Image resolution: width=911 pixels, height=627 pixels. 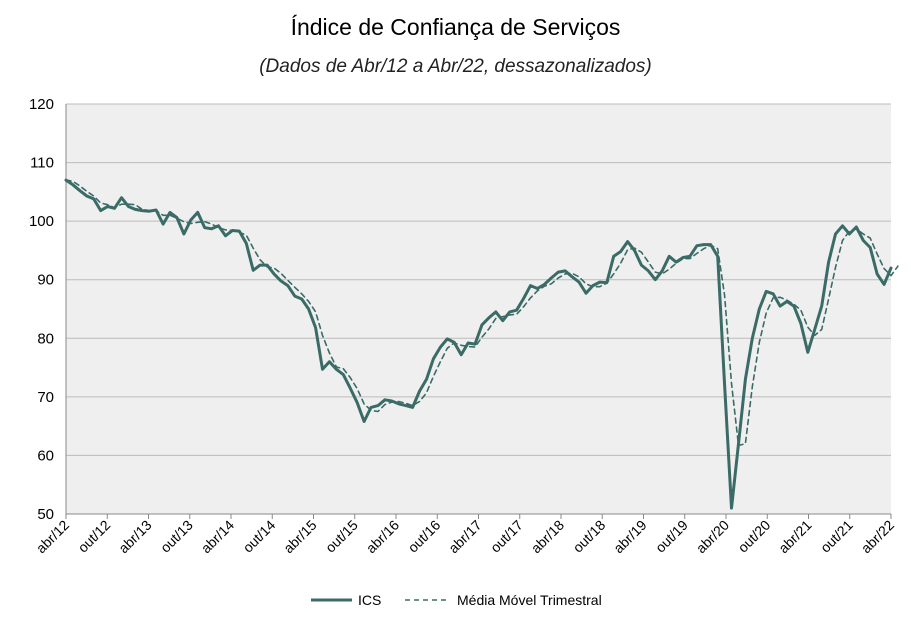 What do you see at coordinates (455, 27) in the screenshot?
I see `chart-title: Índice de Confiança de Serviços` at bounding box center [455, 27].